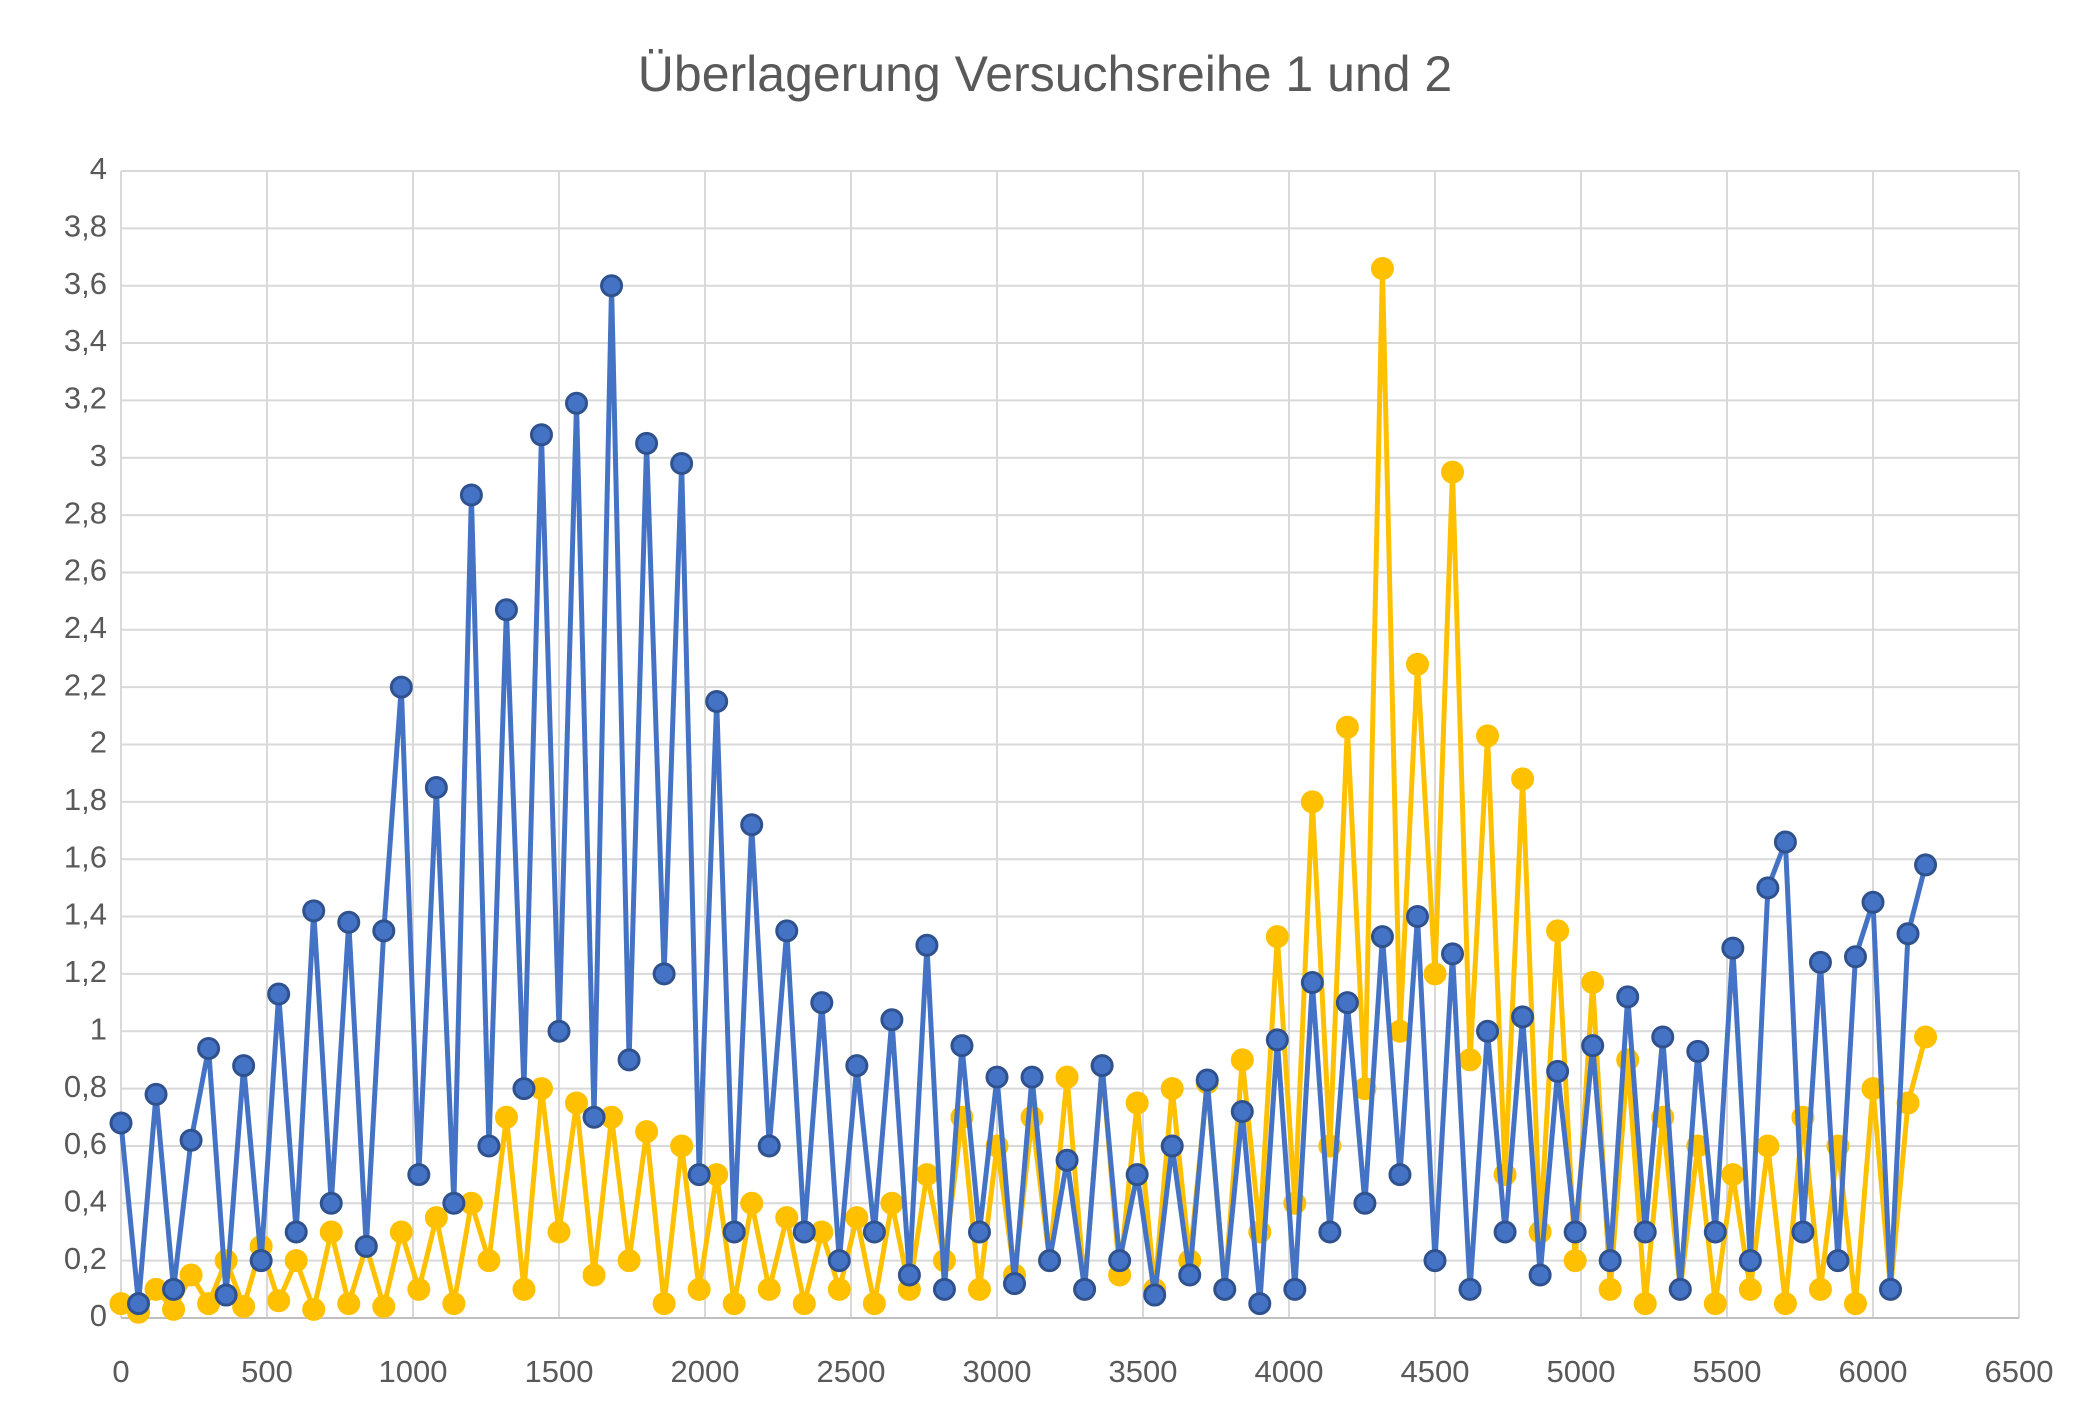  Describe the element at coordinates (2019, 1371) in the screenshot. I see `x-tick-label: 6500` at that location.